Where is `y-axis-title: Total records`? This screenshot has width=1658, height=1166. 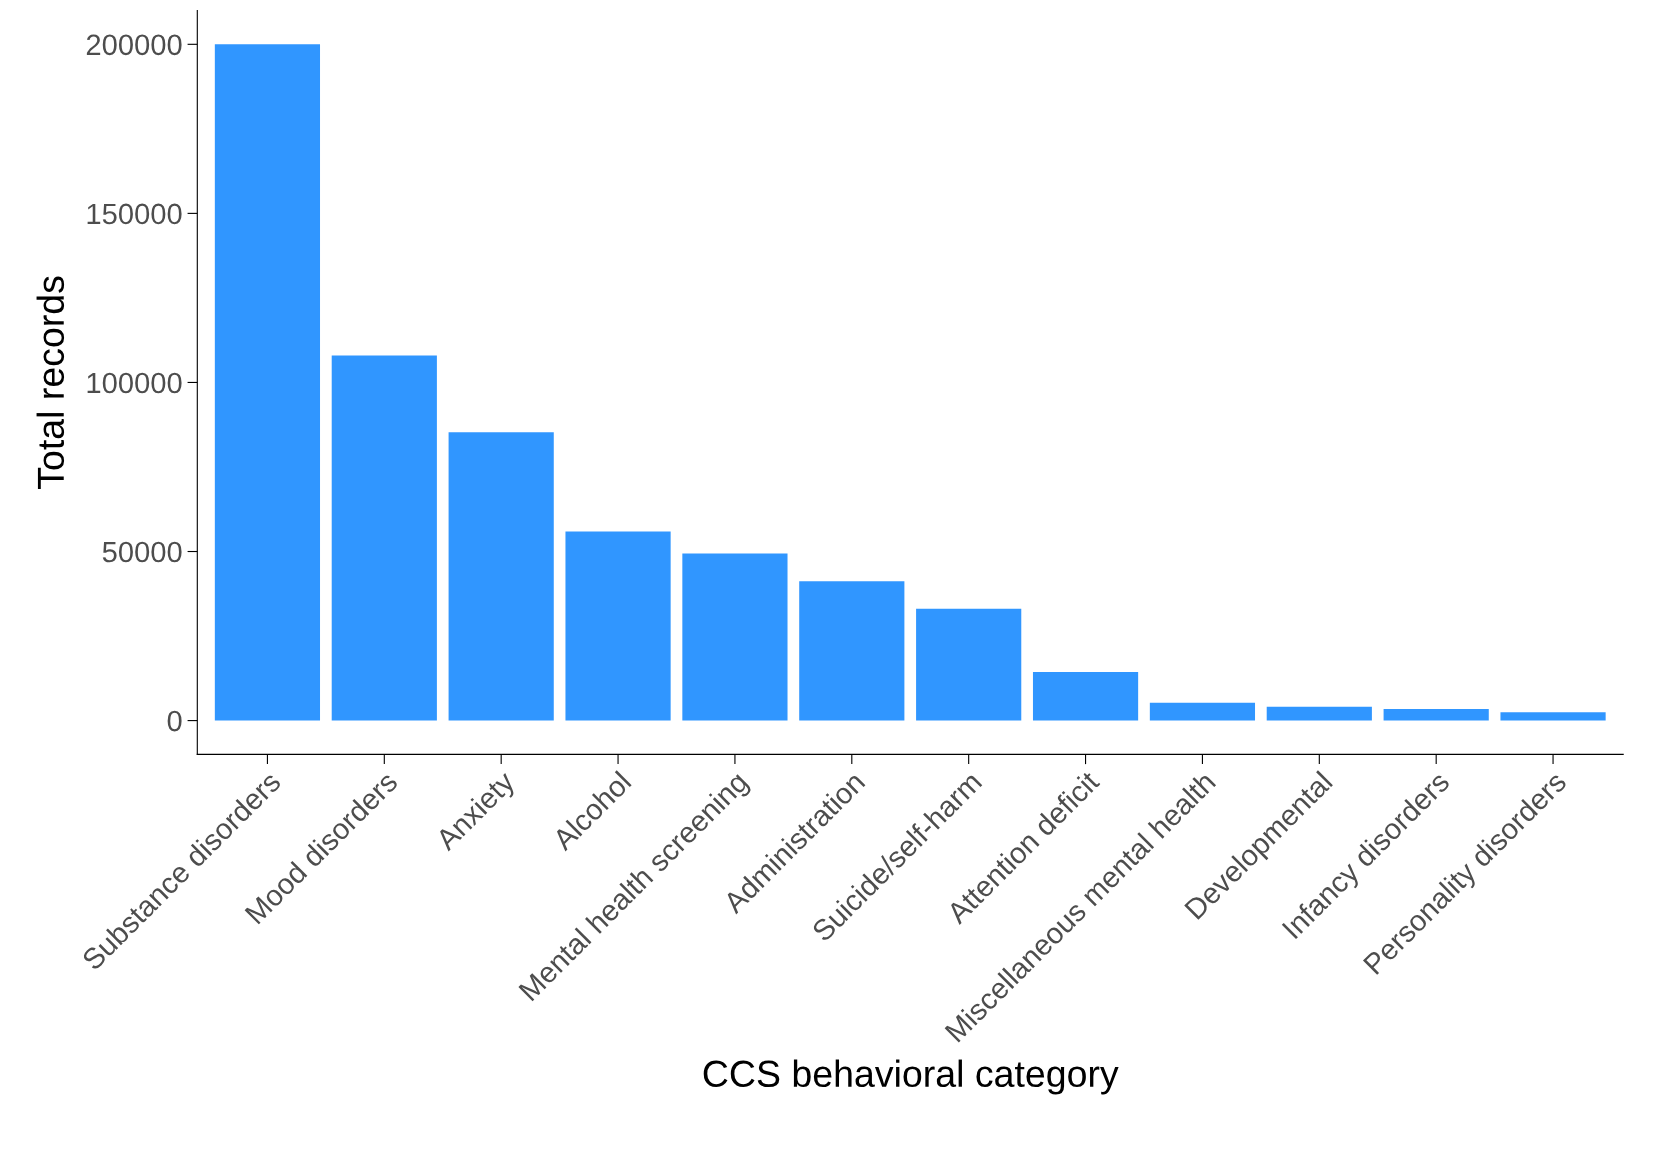
y-axis-title: Total records is located at coordinates (50, 382).